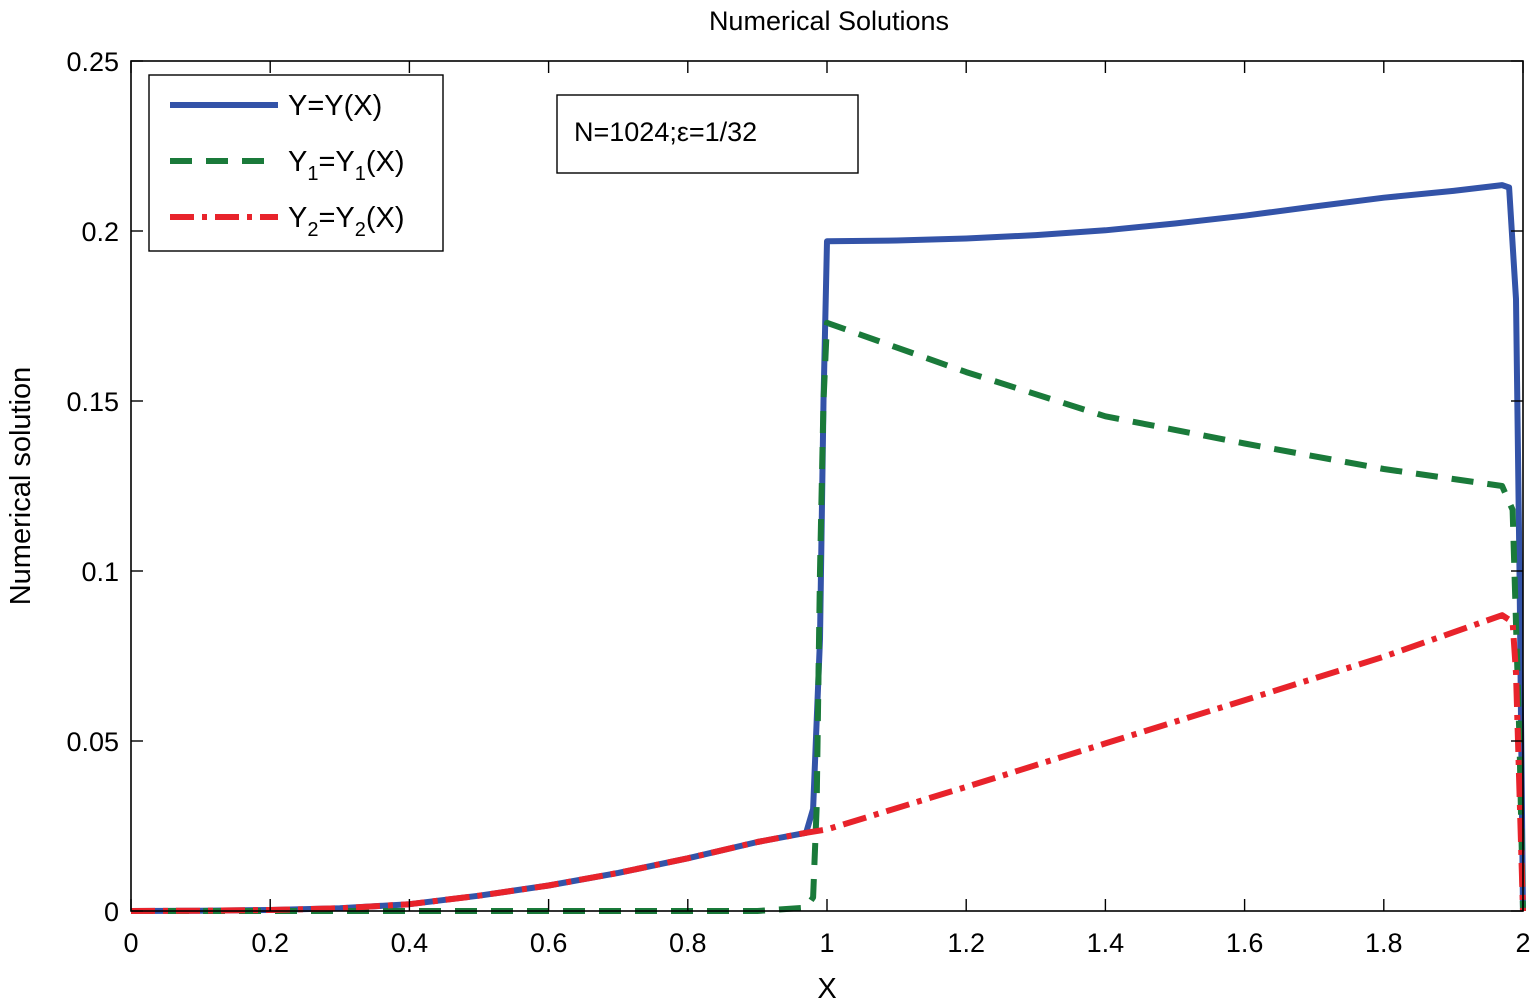  I want to click on y-tick-label: 0, so click(111, 912).